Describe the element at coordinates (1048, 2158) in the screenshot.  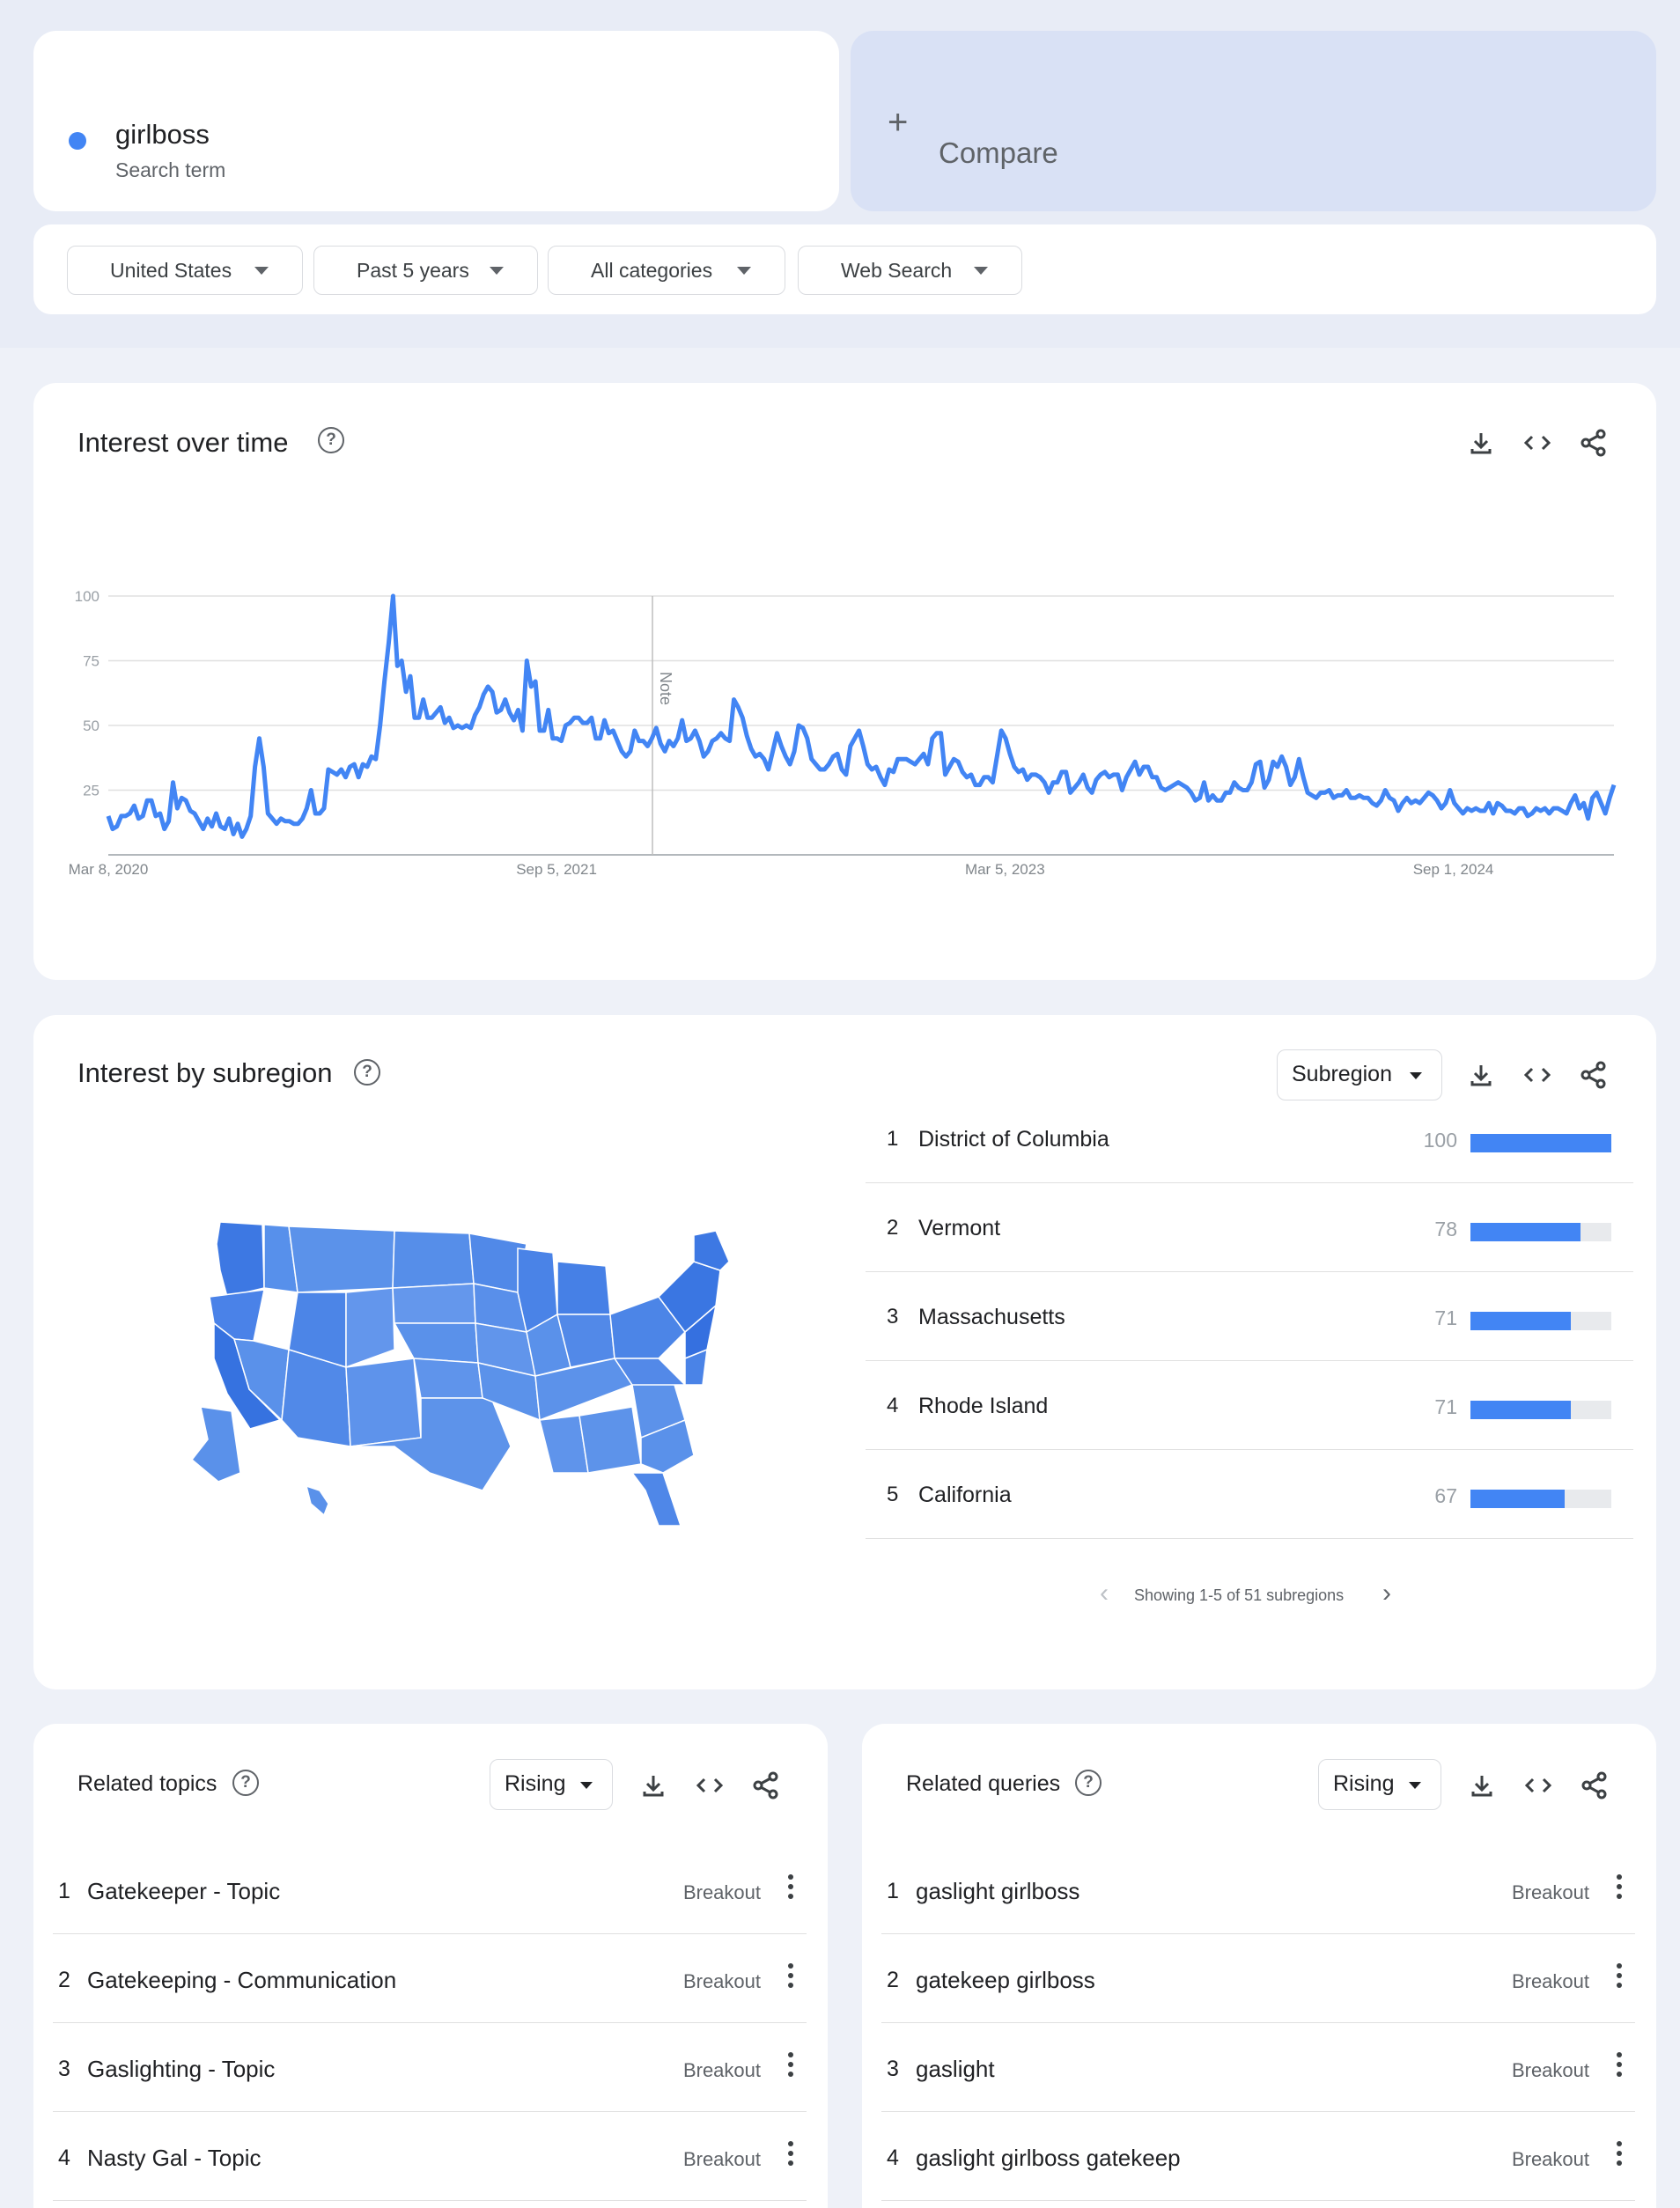
I see `related-query-name: gaslight girlboss gatekeep` at that location.